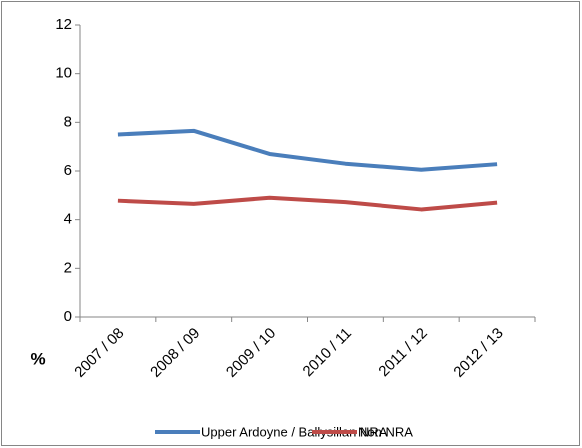 This screenshot has height=448, width=582. I want to click on y-tick-label: 0, so click(68, 316).